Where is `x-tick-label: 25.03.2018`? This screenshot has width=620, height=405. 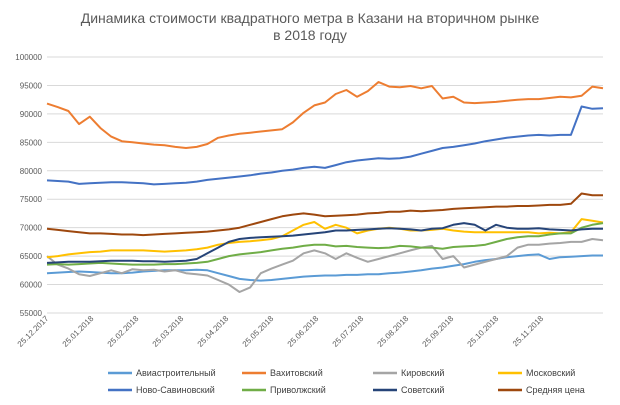
x-tick-label: 25.03.2018 is located at coordinates (168, 331).